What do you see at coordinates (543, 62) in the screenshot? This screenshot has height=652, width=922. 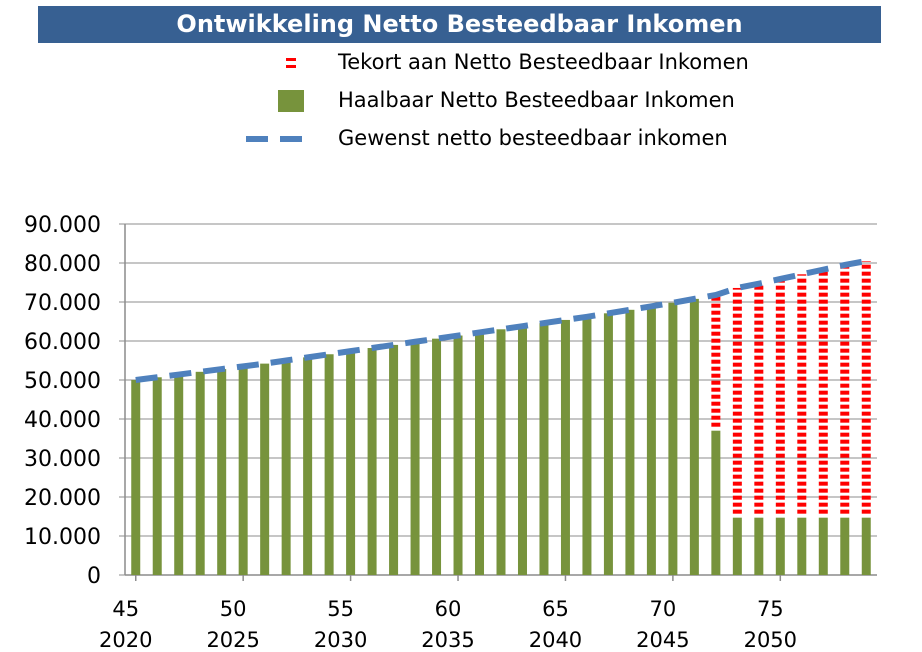 I see `legend-label-tekort: Tekort aan Netto Besteedbaar Inkomen` at bounding box center [543, 62].